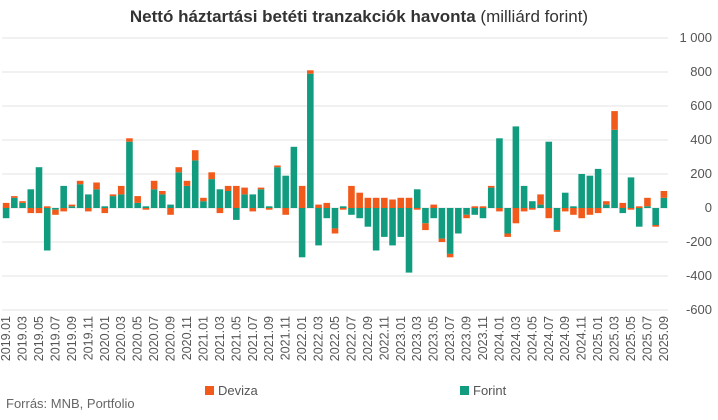  Describe the element at coordinates (490, 390) in the screenshot. I see `legend-label: Forint` at that location.